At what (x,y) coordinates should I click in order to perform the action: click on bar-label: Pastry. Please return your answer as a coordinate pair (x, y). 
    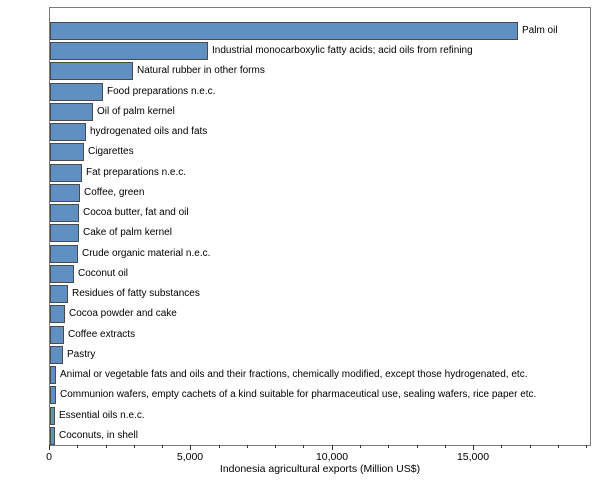
    Looking at the image, I should click on (81, 354).